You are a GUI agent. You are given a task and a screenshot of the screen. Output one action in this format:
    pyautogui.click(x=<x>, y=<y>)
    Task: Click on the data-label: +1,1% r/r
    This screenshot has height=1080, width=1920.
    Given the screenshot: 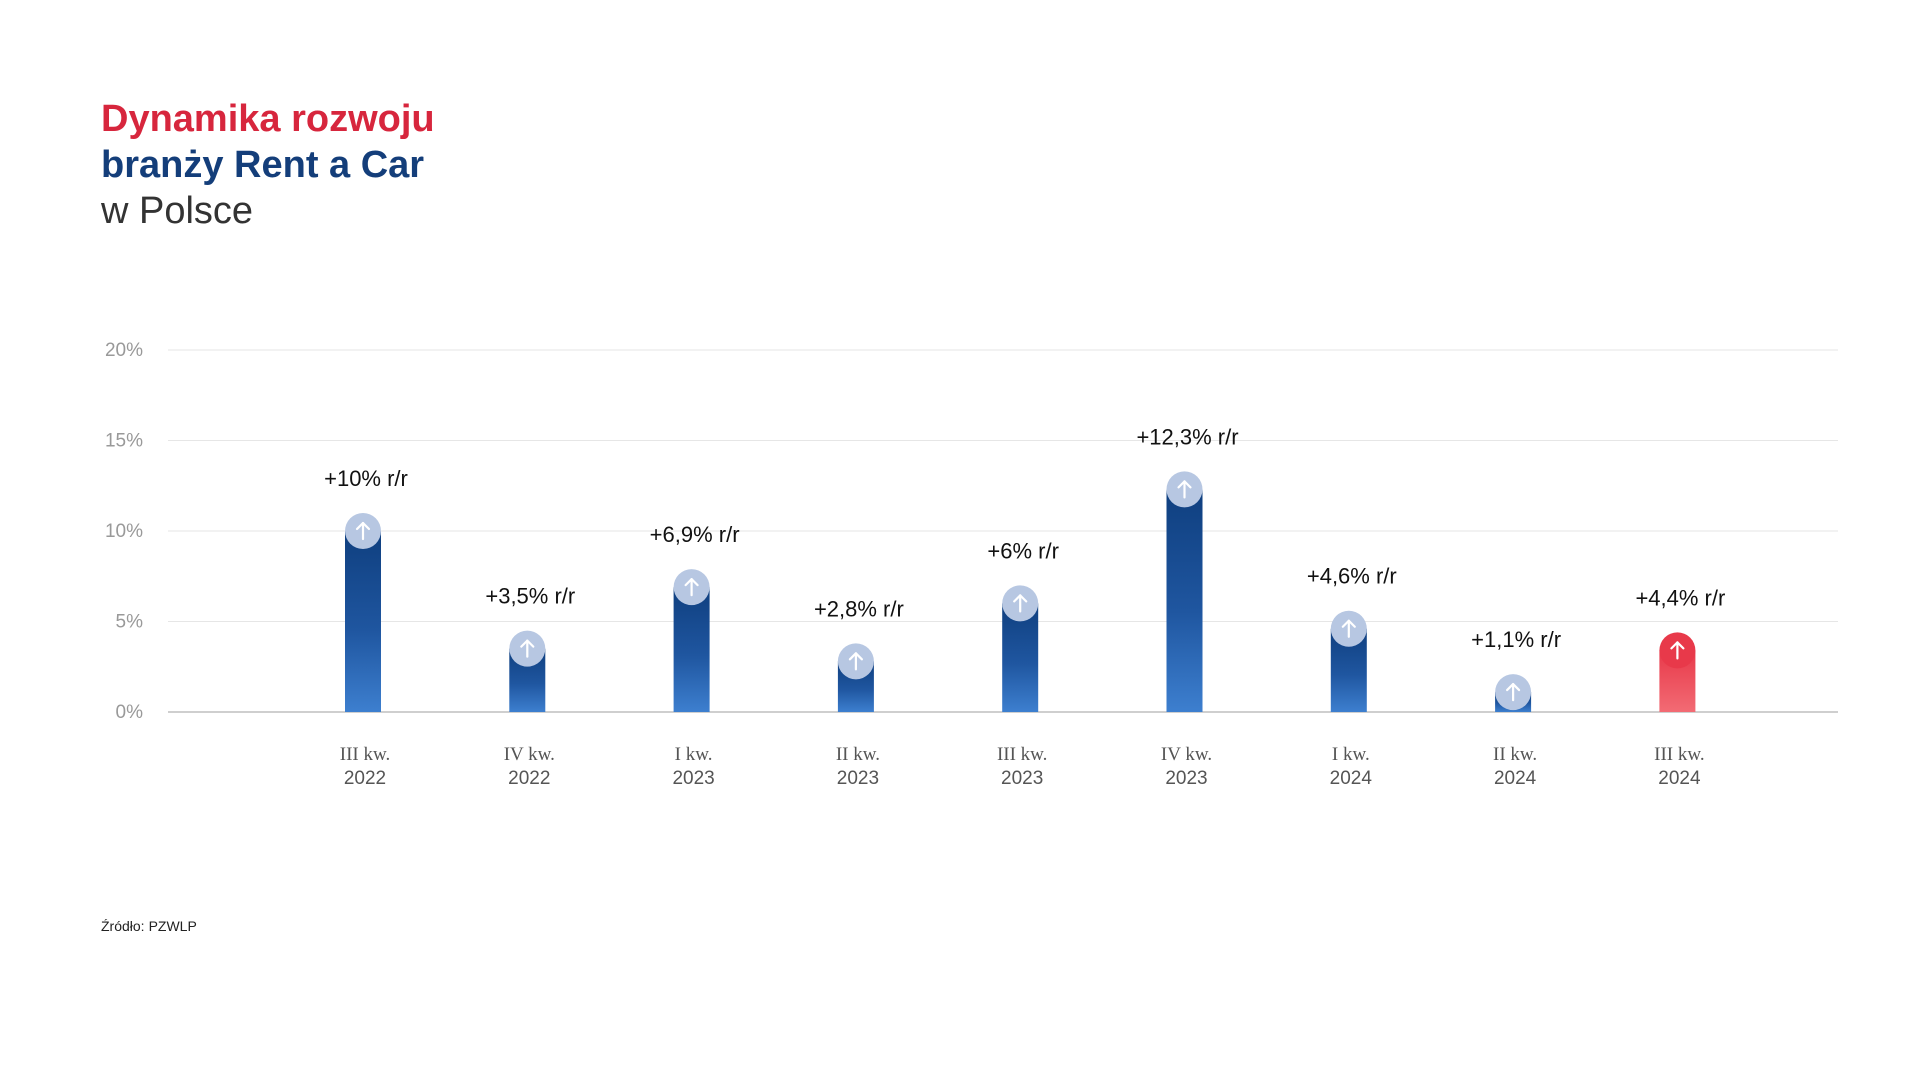 What is the action you would take?
    pyautogui.click(x=1516, y=639)
    